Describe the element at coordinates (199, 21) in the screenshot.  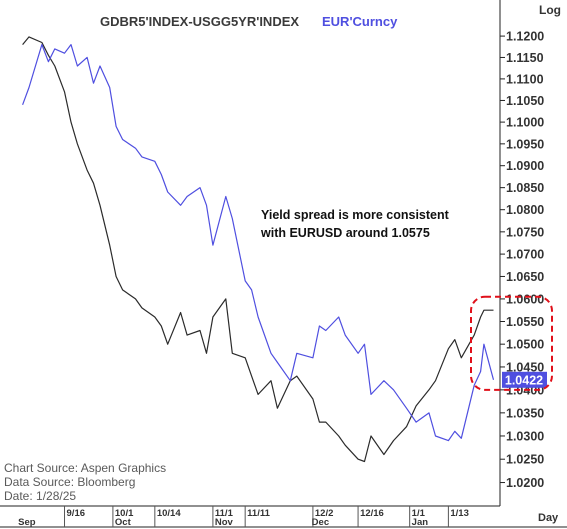
I see `chart-title: GDBR5'INDEX-USGG5YR'INDEX` at that location.